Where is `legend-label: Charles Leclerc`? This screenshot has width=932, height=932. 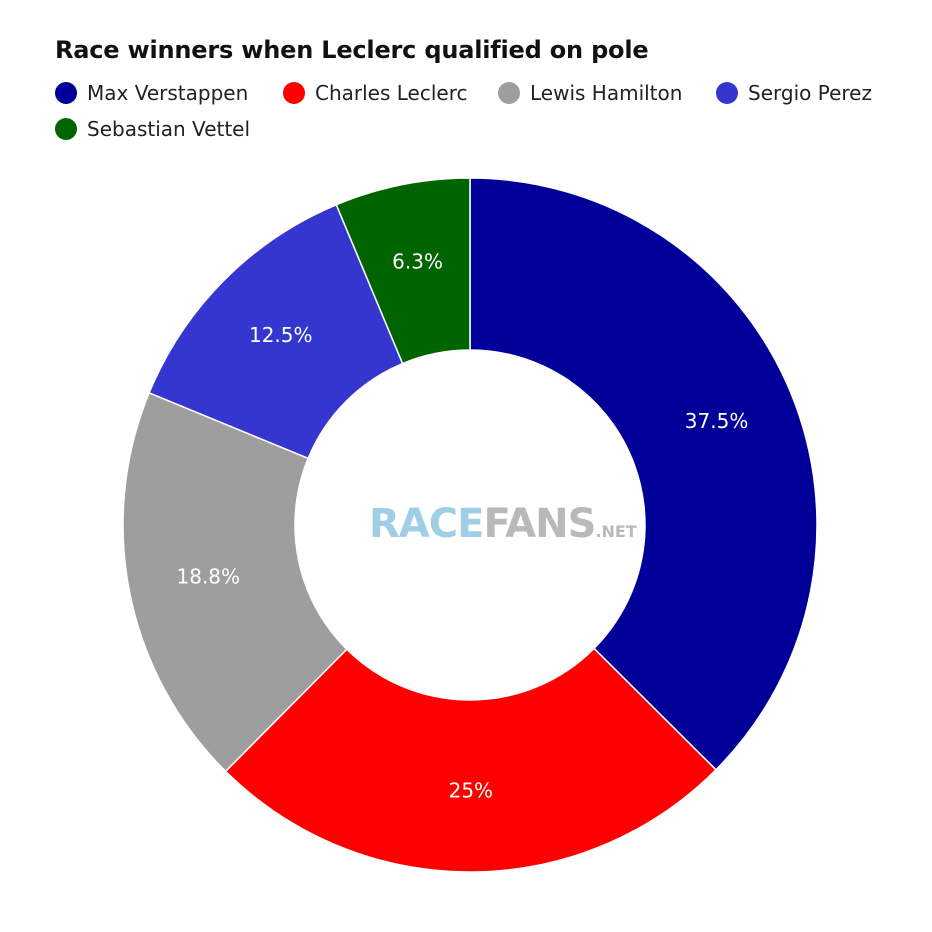 legend-label: Charles Leclerc is located at coordinates (391, 93).